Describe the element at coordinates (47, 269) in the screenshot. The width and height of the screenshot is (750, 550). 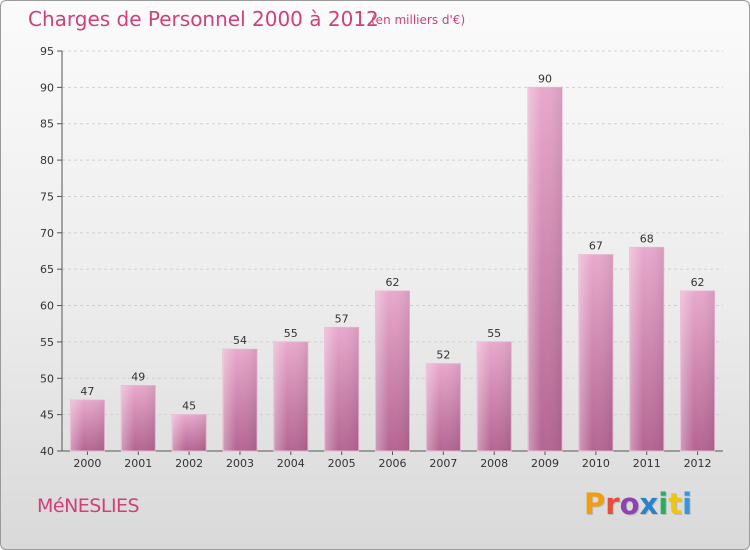
I see `y-tick-label: 65` at that location.